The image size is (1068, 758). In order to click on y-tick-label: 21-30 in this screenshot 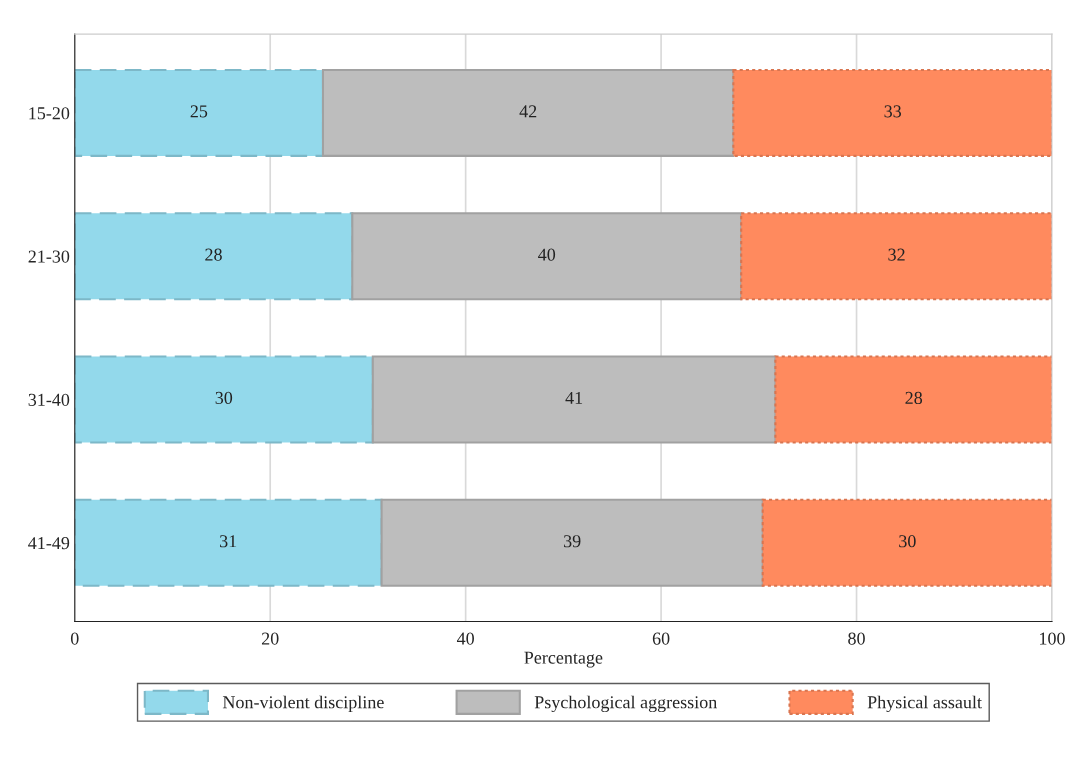, I will do `click(49, 256)`.